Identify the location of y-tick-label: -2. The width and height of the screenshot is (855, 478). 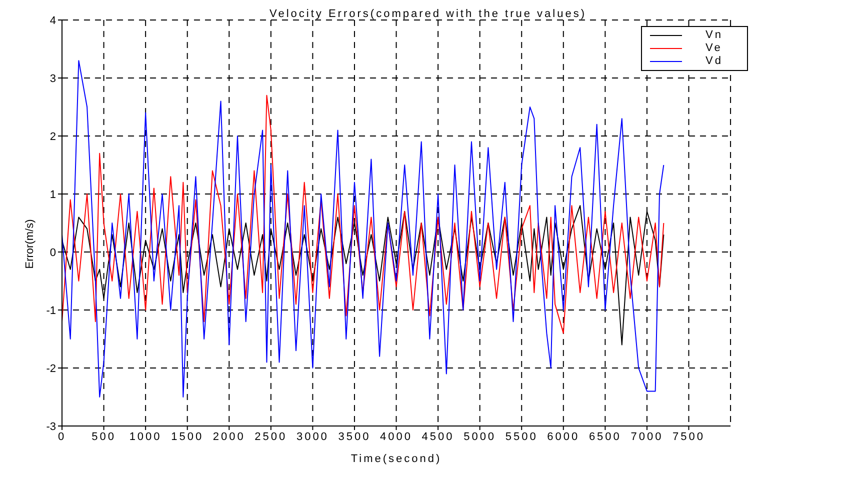
(51, 368).